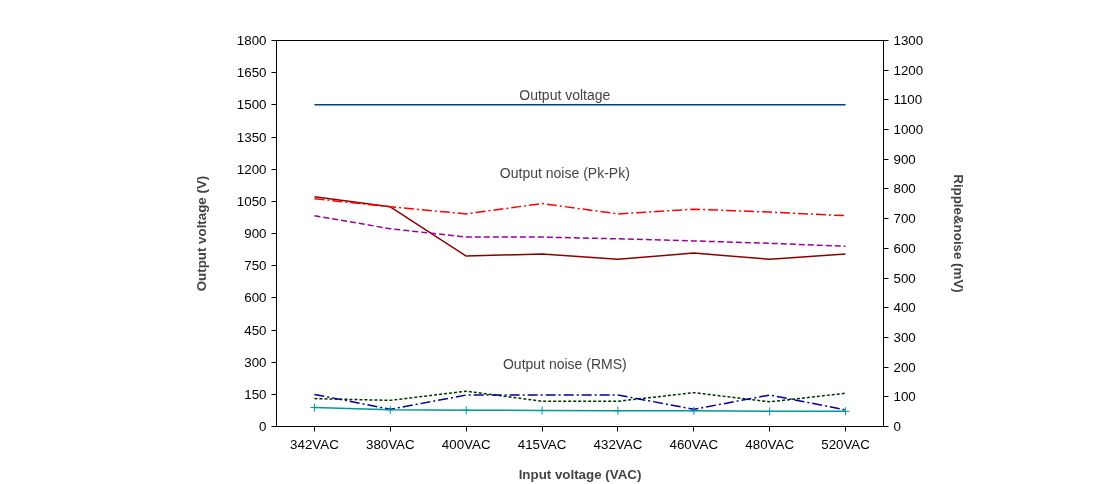 The width and height of the screenshot is (1118, 484). What do you see at coordinates (904, 248) in the screenshot?
I see `y2-tick-label: 600` at bounding box center [904, 248].